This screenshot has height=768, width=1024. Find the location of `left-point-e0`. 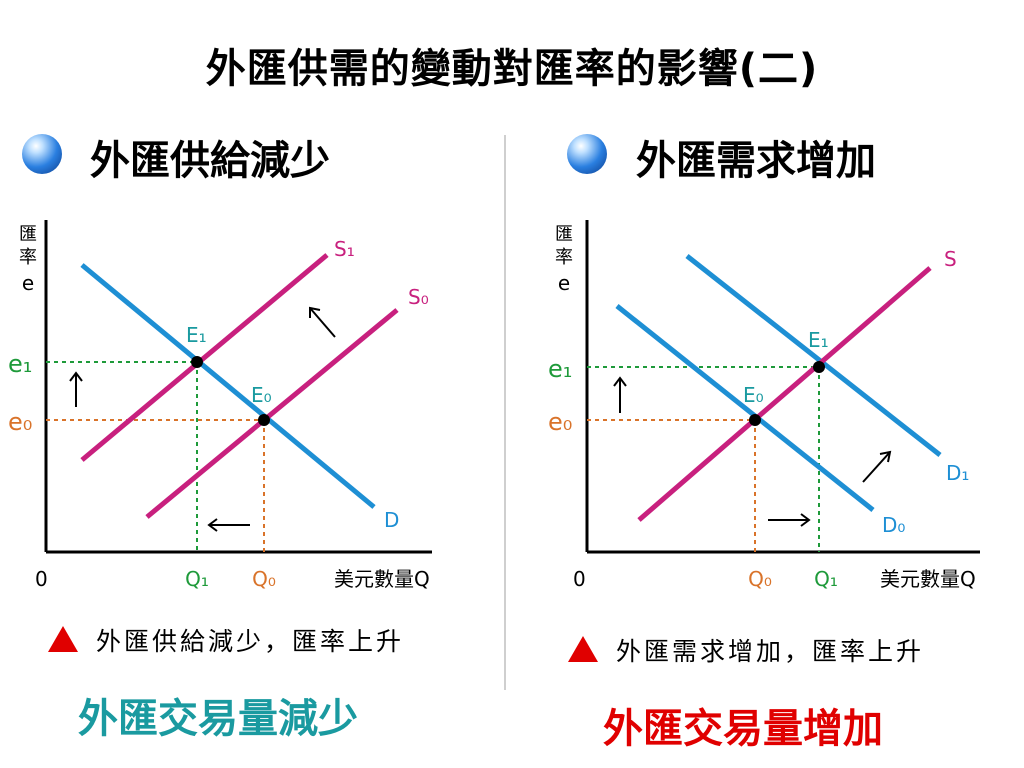

left-point-e0 is located at coordinates (264, 420).